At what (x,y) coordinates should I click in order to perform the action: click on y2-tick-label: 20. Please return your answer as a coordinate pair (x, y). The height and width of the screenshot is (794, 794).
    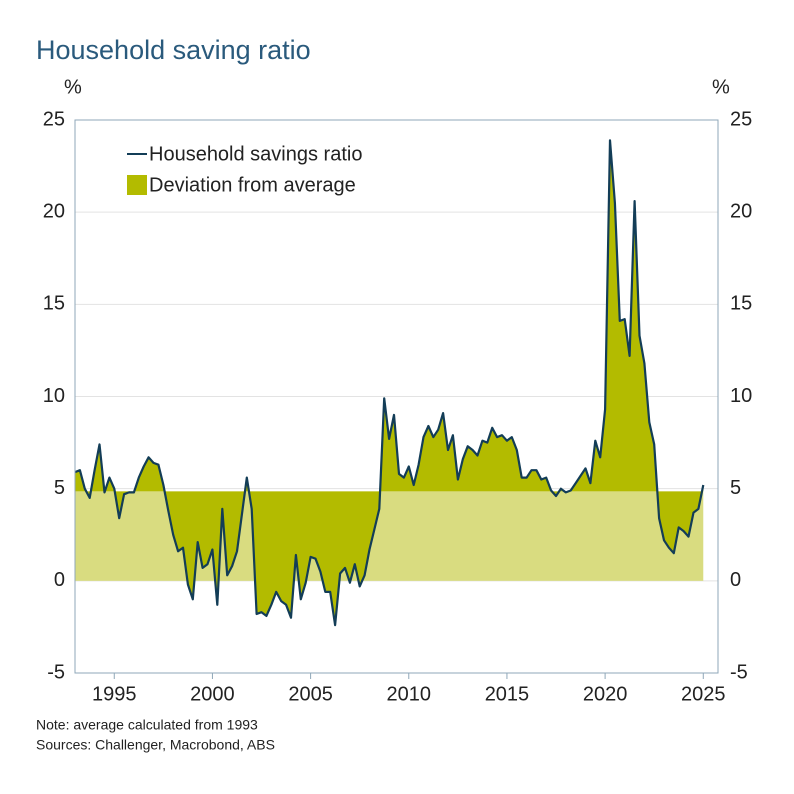
    Looking at the image, I should click on (741, 211).